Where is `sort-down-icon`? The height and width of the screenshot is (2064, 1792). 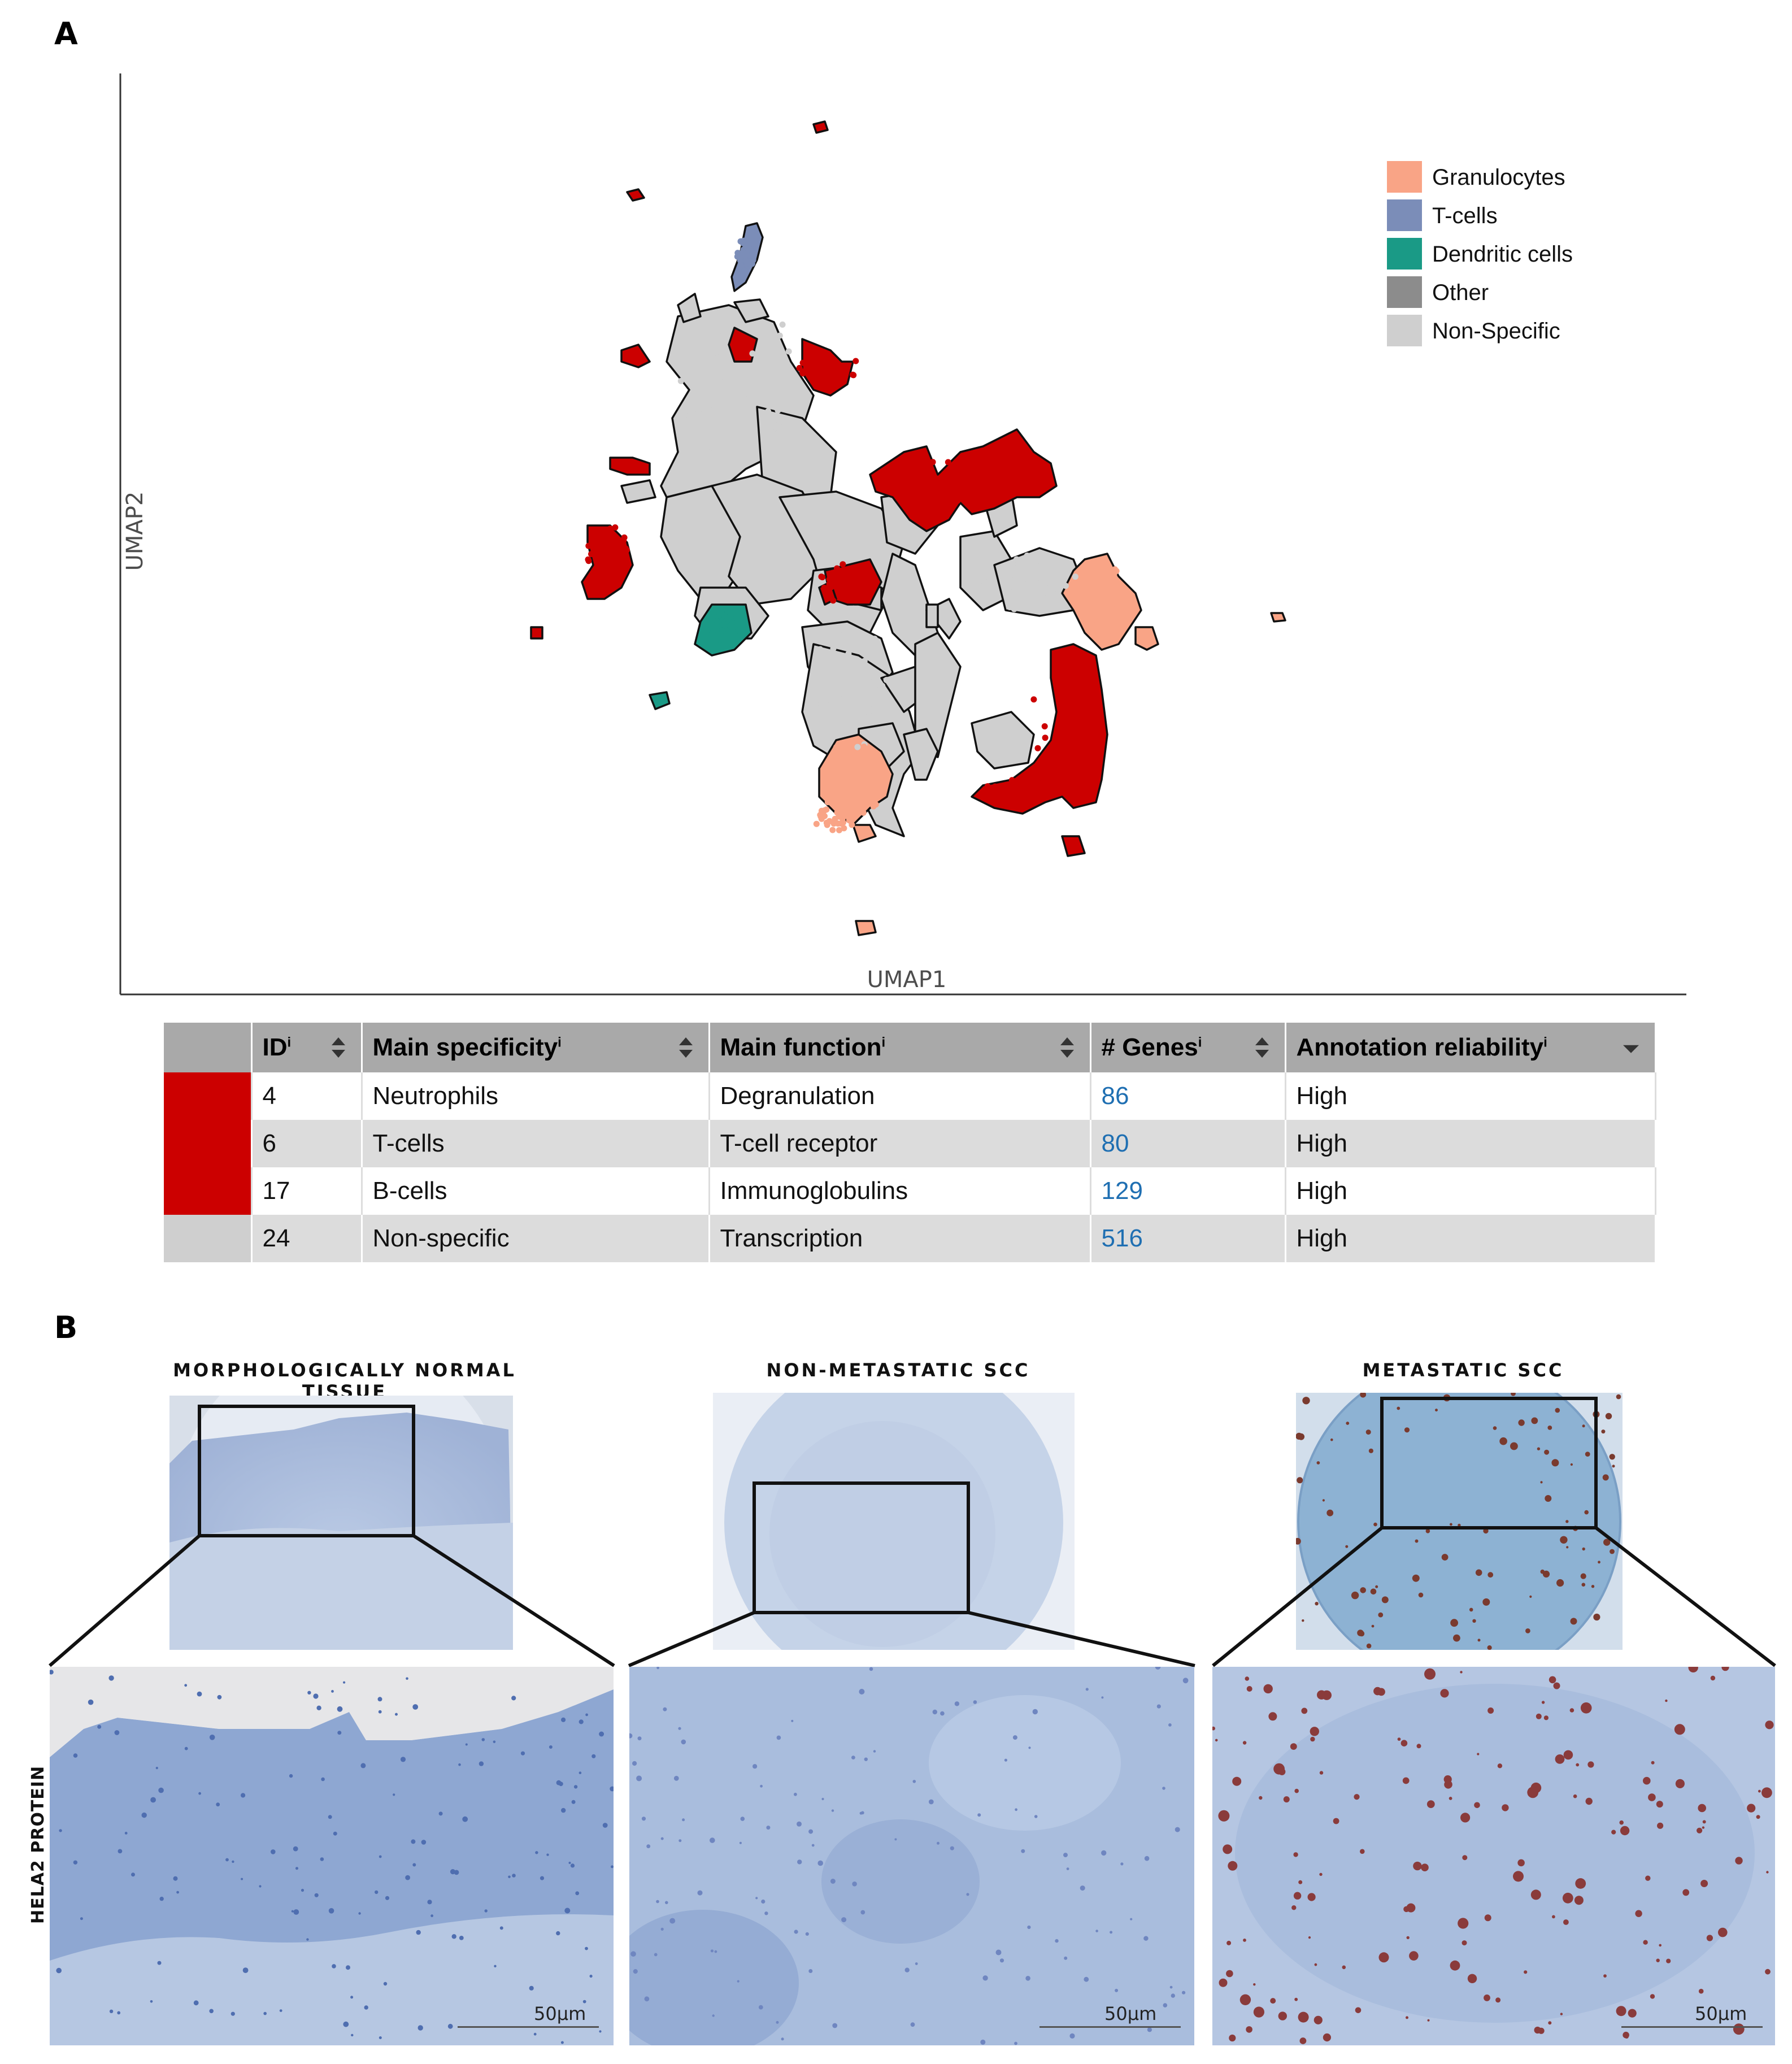
sort-down-icon is located at coordinates (1631, 1049).